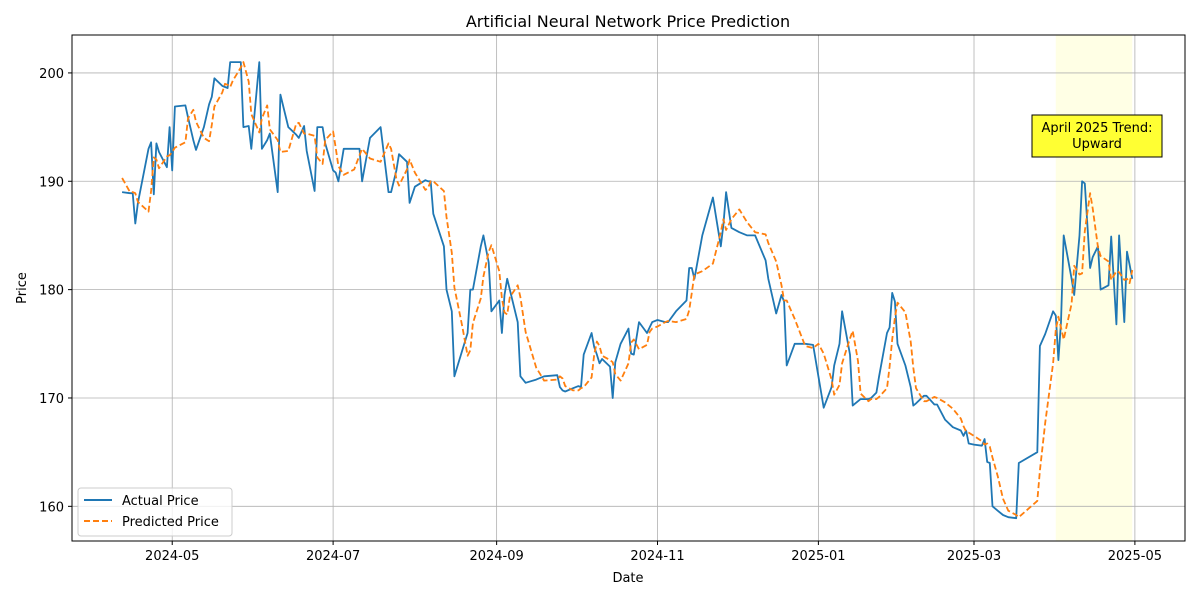  I want to click on trend-annotation-line-1: April 2025 Trend:, so click(1096, 128).